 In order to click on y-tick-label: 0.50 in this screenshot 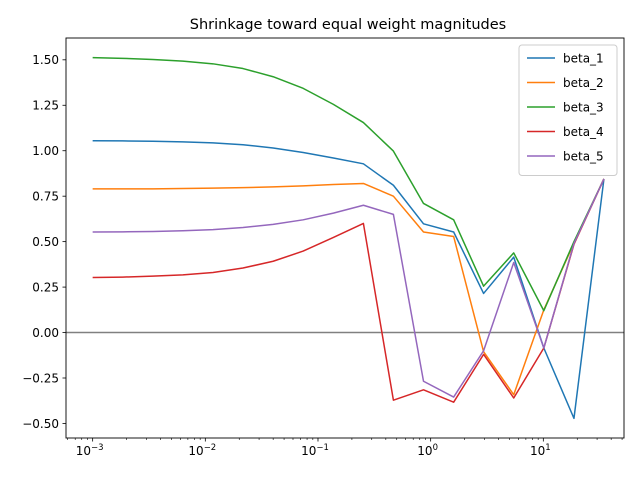, I will do `click(45, 242)`.